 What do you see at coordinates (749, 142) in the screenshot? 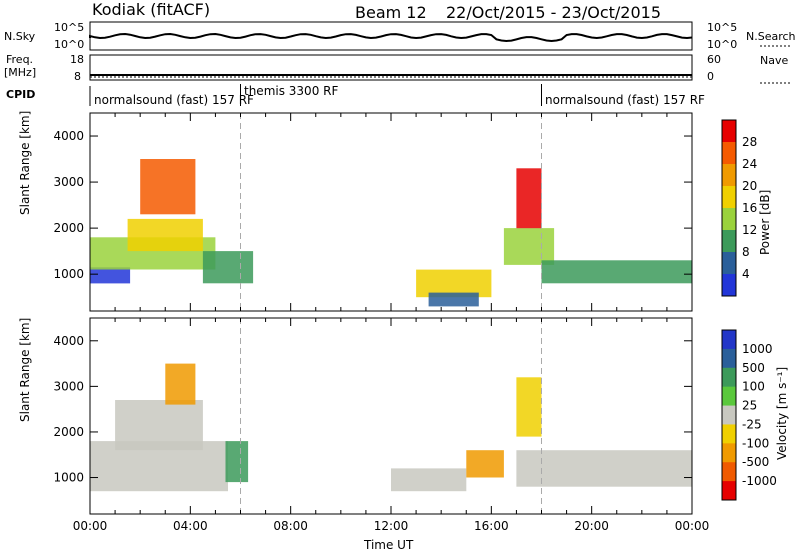
I see `power-colorbar-tick: 28` at bounding box center [749, 142].